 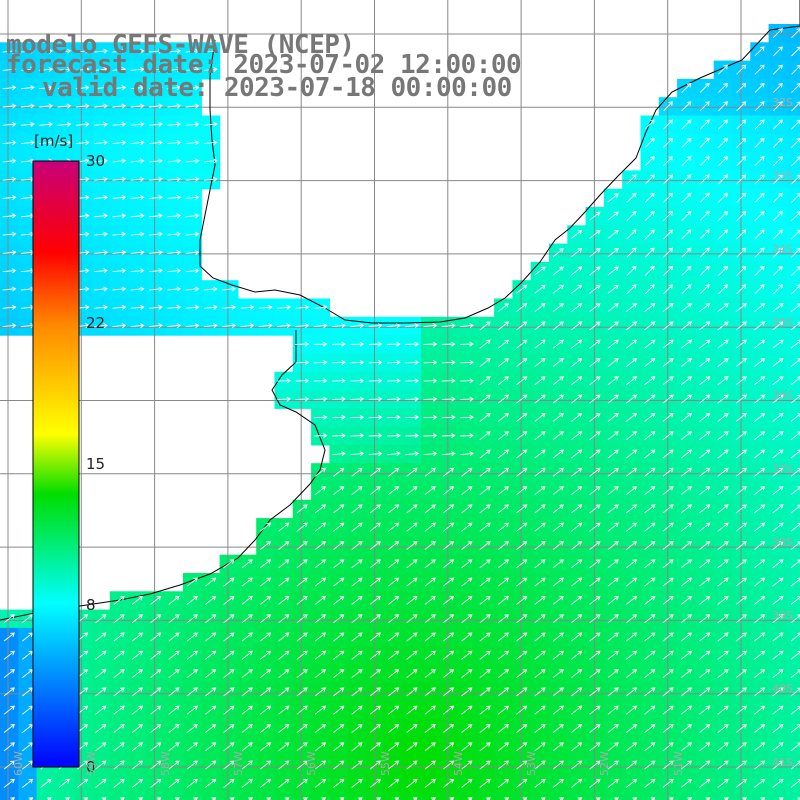 What do you see at coordinates (782, 176) in the screenshot?
I see `latitude-label: 33S` at bounding box center [782, 176].